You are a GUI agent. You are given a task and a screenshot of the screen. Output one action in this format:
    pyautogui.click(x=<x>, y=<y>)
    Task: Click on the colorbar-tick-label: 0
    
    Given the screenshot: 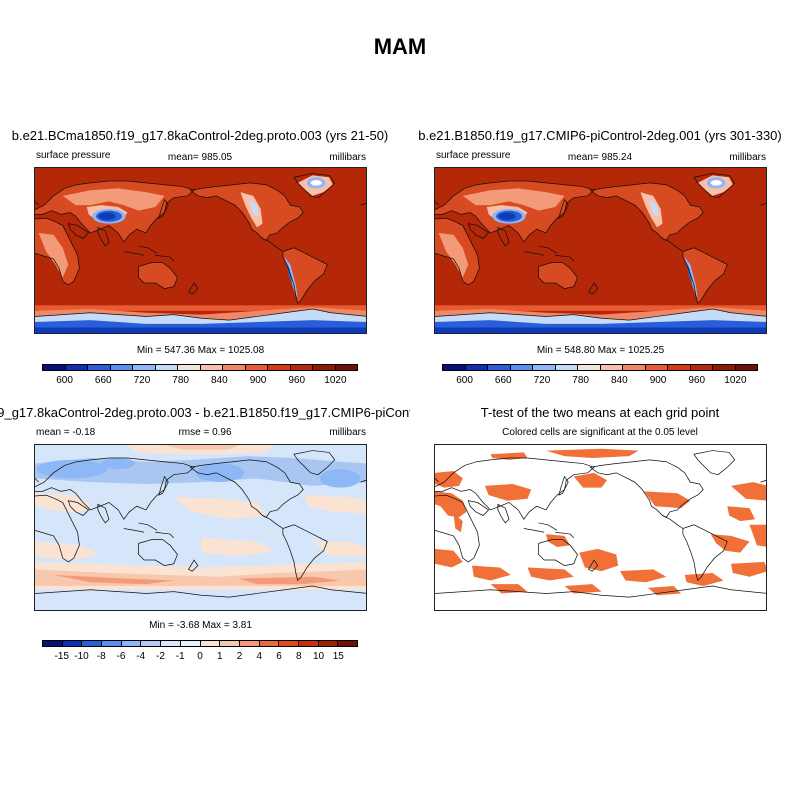 What is the action you would take?
    pyautogui.click(x=200, y=656)
    